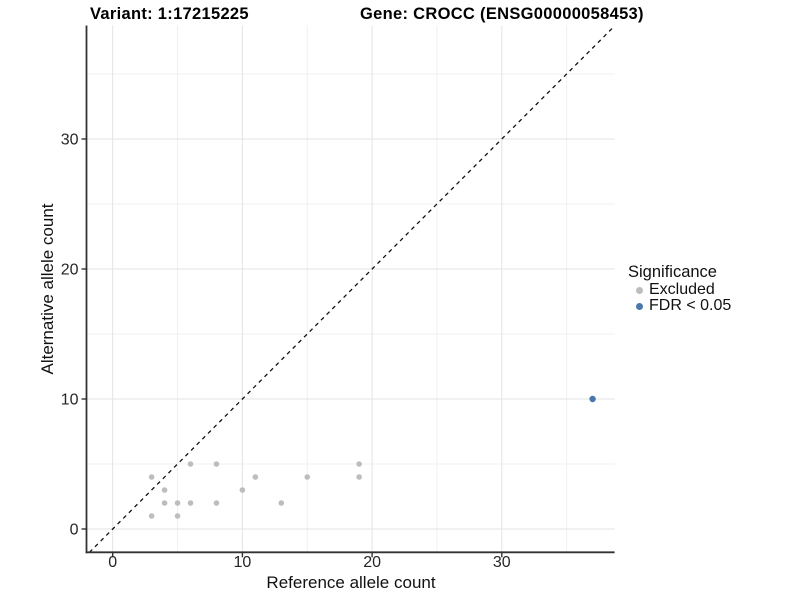 Image resolution: width=800 pixels, height=600 pixels. Describe the element at coordinates (502, 14) in the screenshot. I see `gene-title: Gene: CROCC (ENSG00000058453)` at that location.